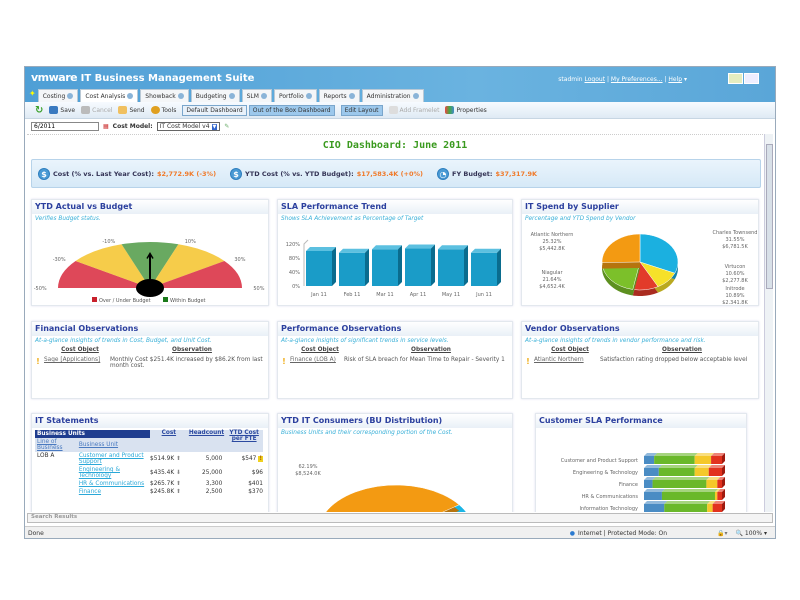 This screenshot has width=800, height=600. What do you see at coordinates (400, 518) in the screenshot?
I see `search-results-bar: Search Results` at bounding box center [400, 518].